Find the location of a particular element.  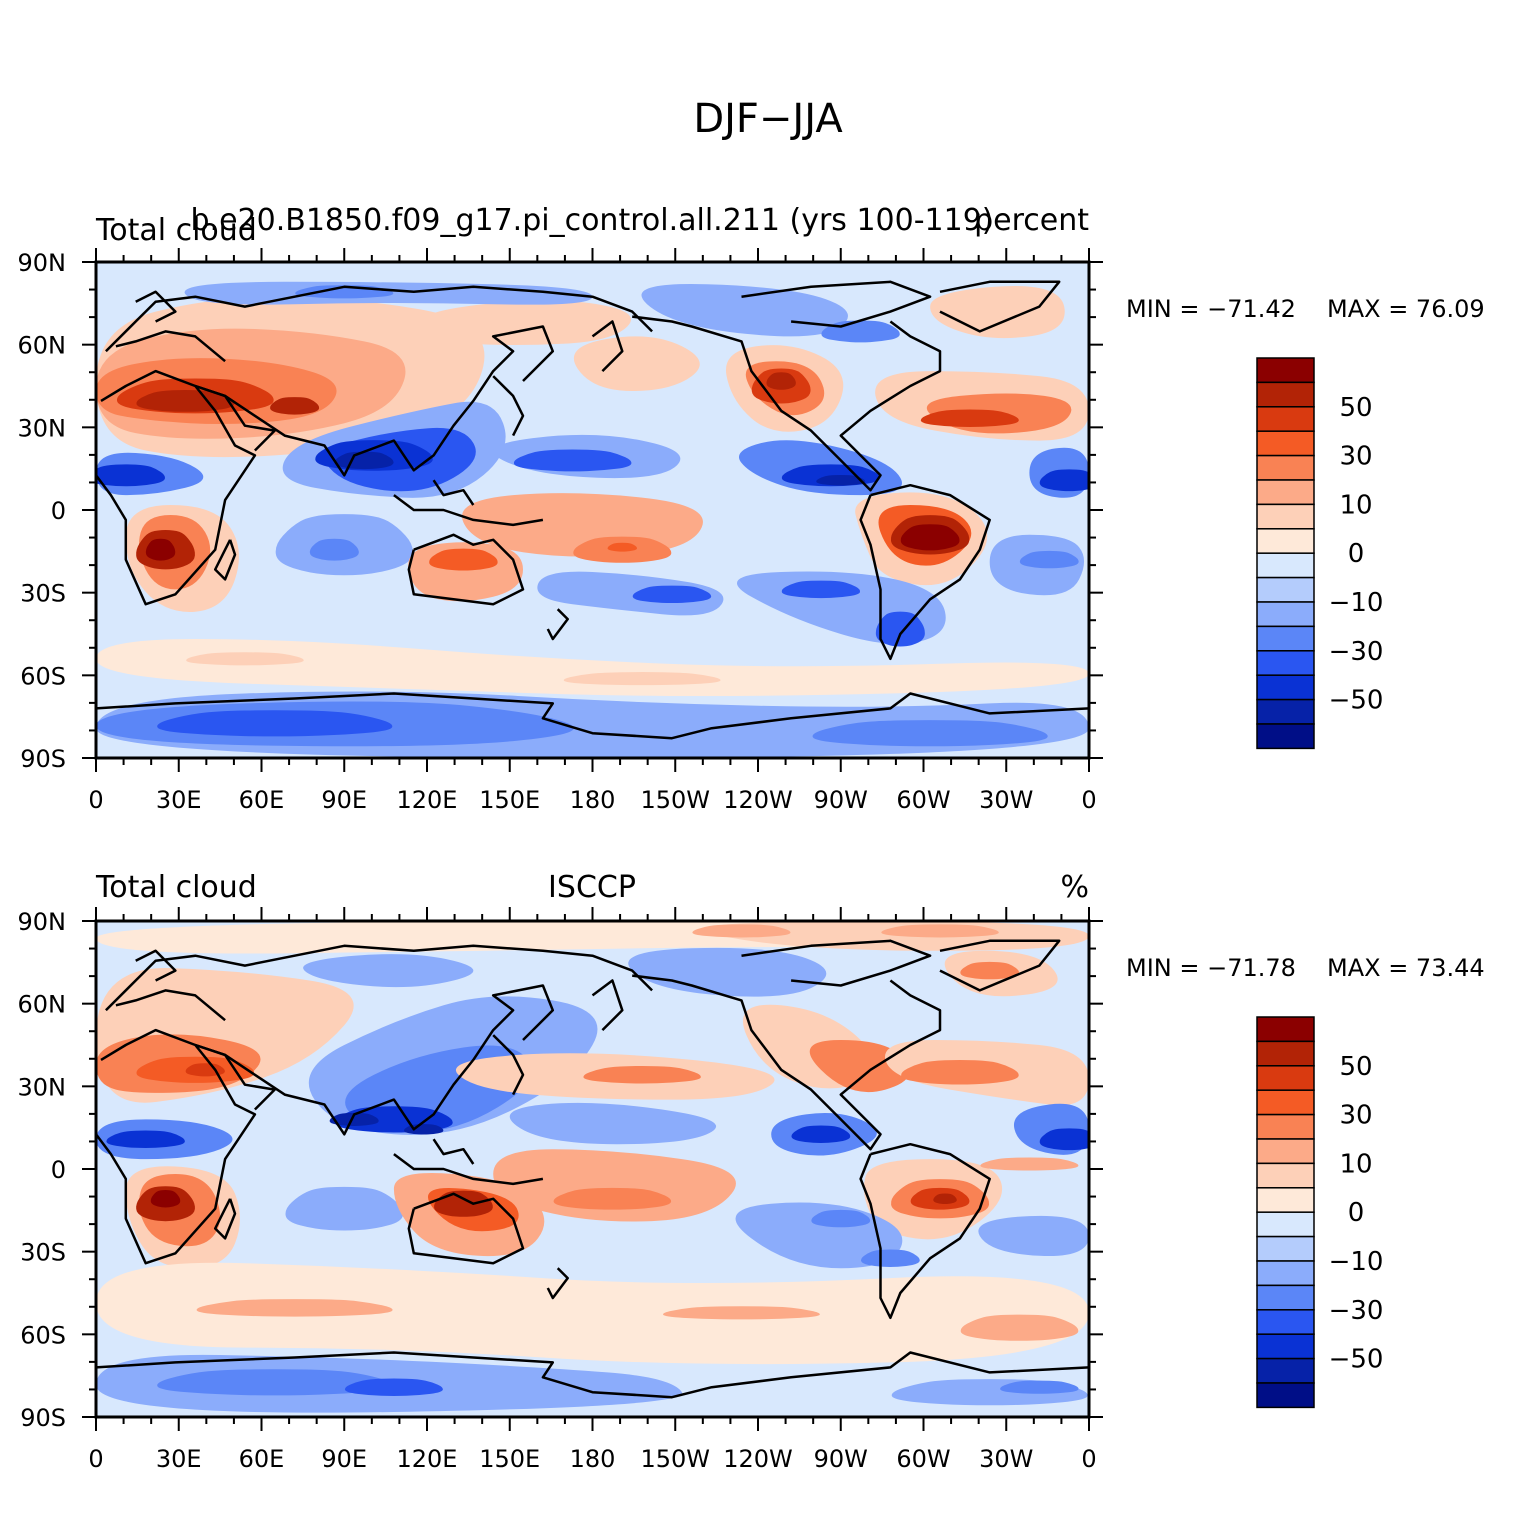

panel-left-title: Total cloud is located at coordinates (176, 887).